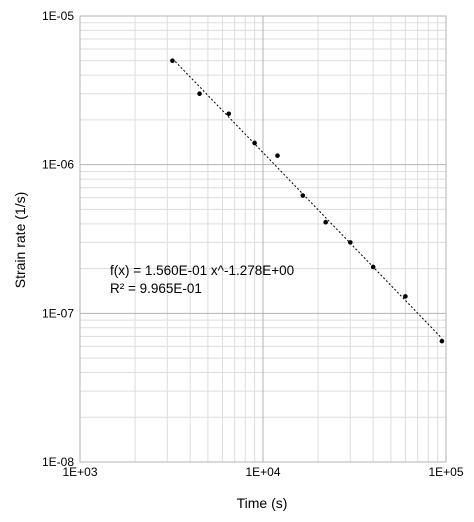 The height and width of the screenshot is (522, 474). What do you see at coordinates (156, 288) in the screenshot?
I see `r-squared-label: R² = 9.965E-01` at bounding box center [156, 288].